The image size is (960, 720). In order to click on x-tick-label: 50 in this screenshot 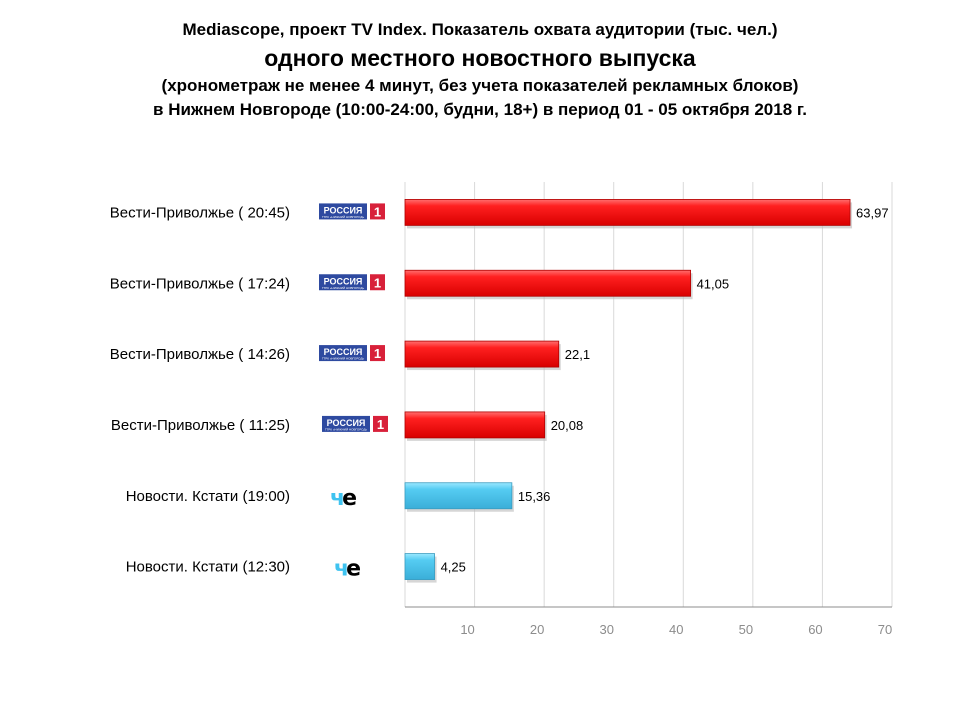, I will do `click(746, 629)`.